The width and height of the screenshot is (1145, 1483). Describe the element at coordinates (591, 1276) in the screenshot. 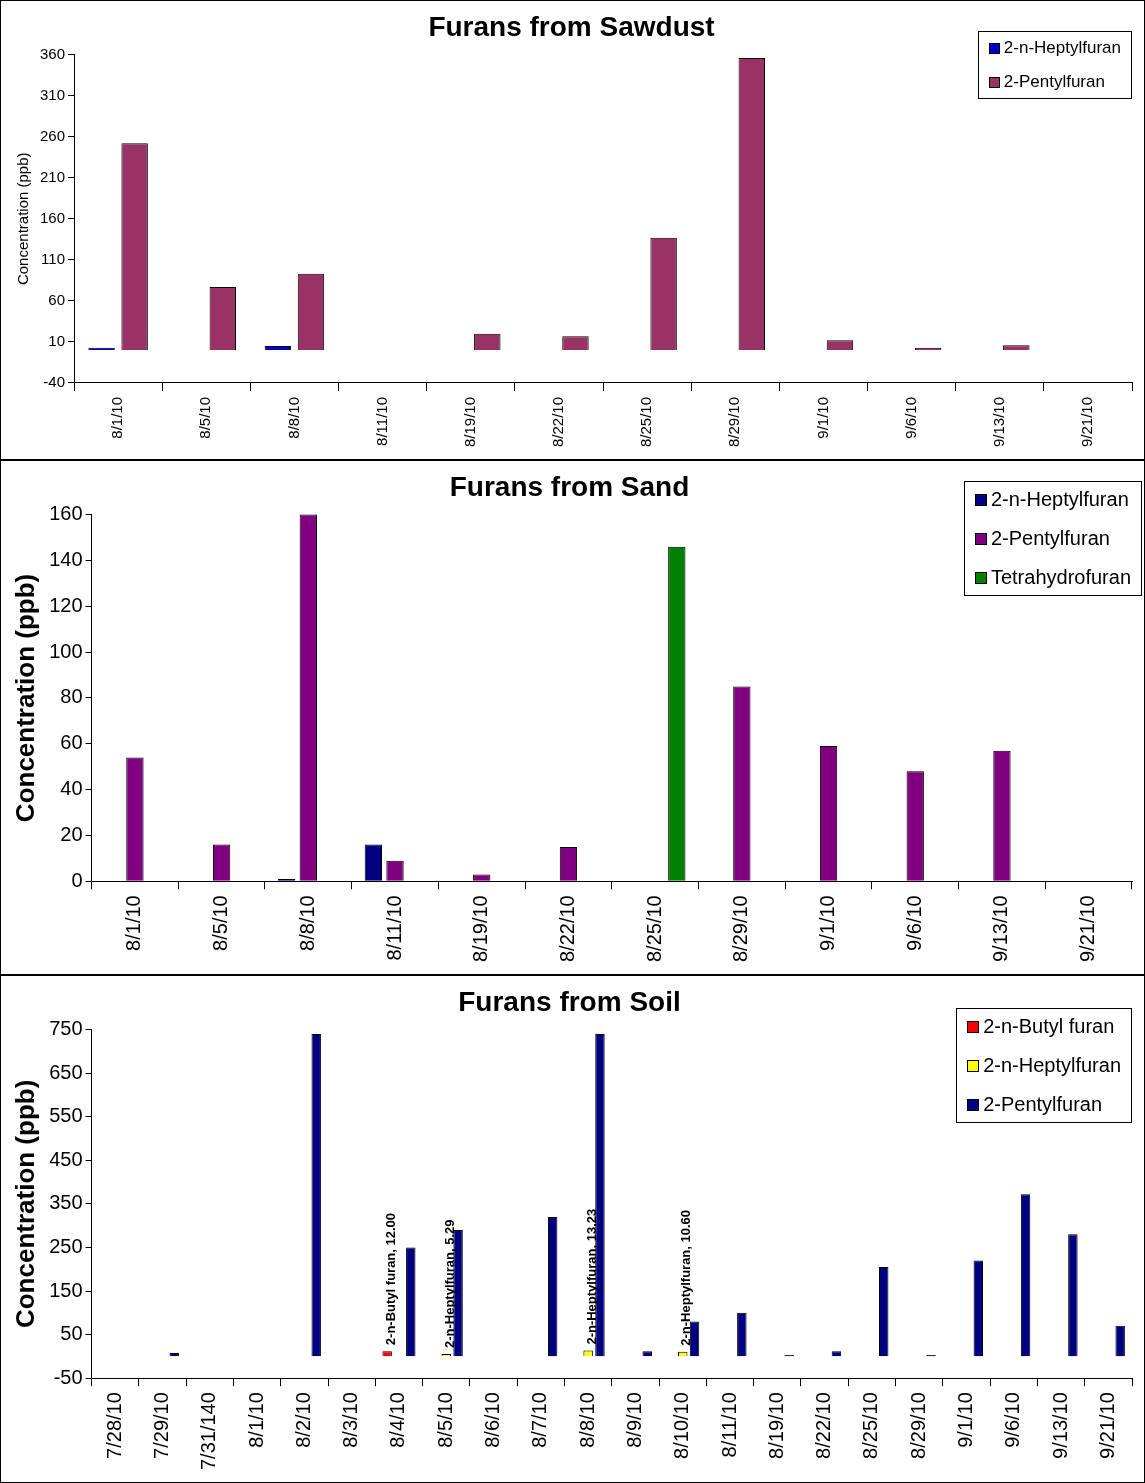

I see `data-label: 2-n-Heptylfuran, 13.23` at that location.